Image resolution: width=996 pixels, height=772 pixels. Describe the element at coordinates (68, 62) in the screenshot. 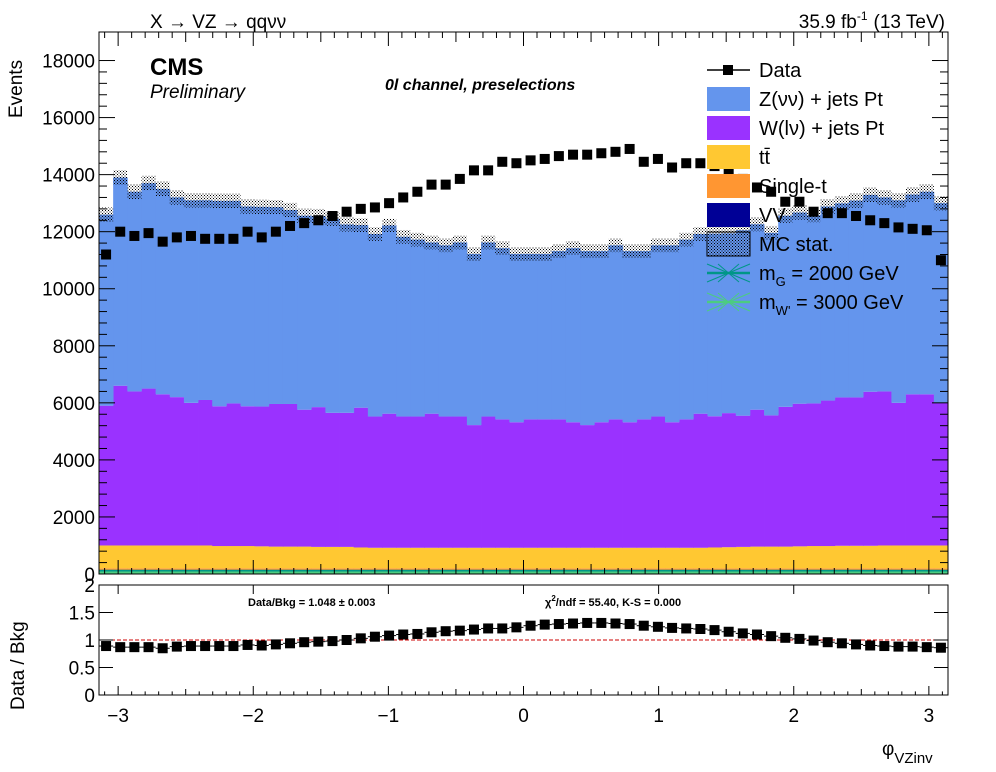

I see `main-ytick-label-18000: 18000` at that location.